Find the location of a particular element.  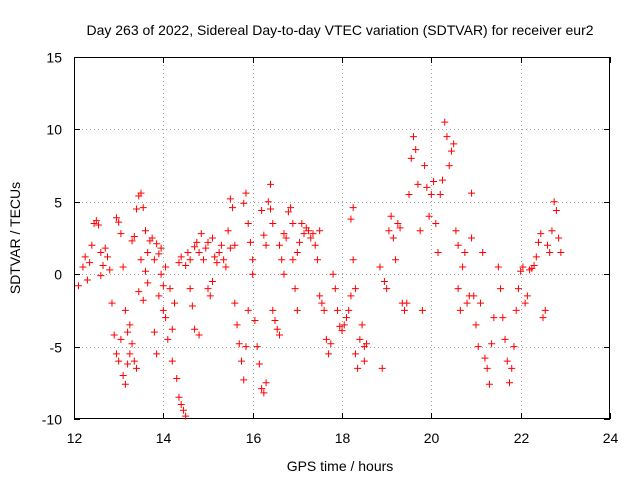

x-tick-label: 22 is located at coordinates (522, 438).